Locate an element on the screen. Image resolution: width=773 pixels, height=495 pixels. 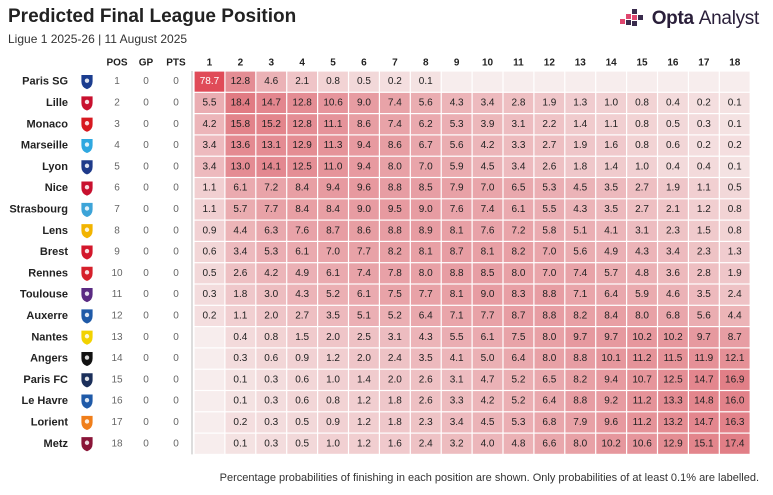
team-pos: 11 is located at coordinates (117, 294).